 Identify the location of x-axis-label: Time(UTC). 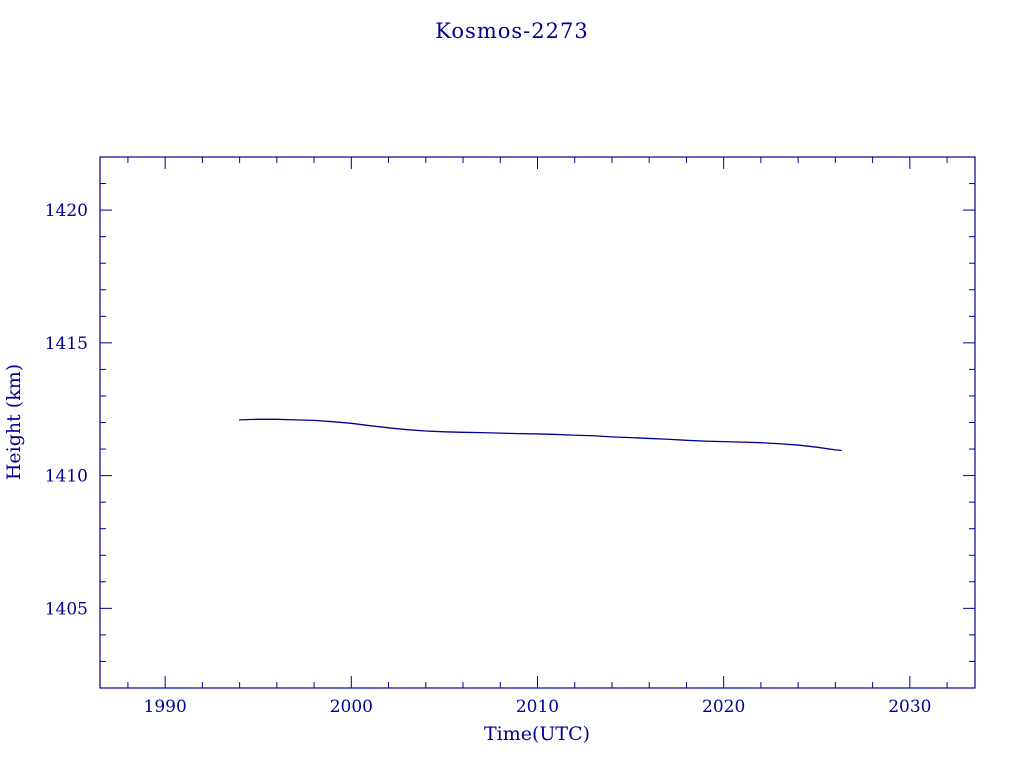
(537, 734).